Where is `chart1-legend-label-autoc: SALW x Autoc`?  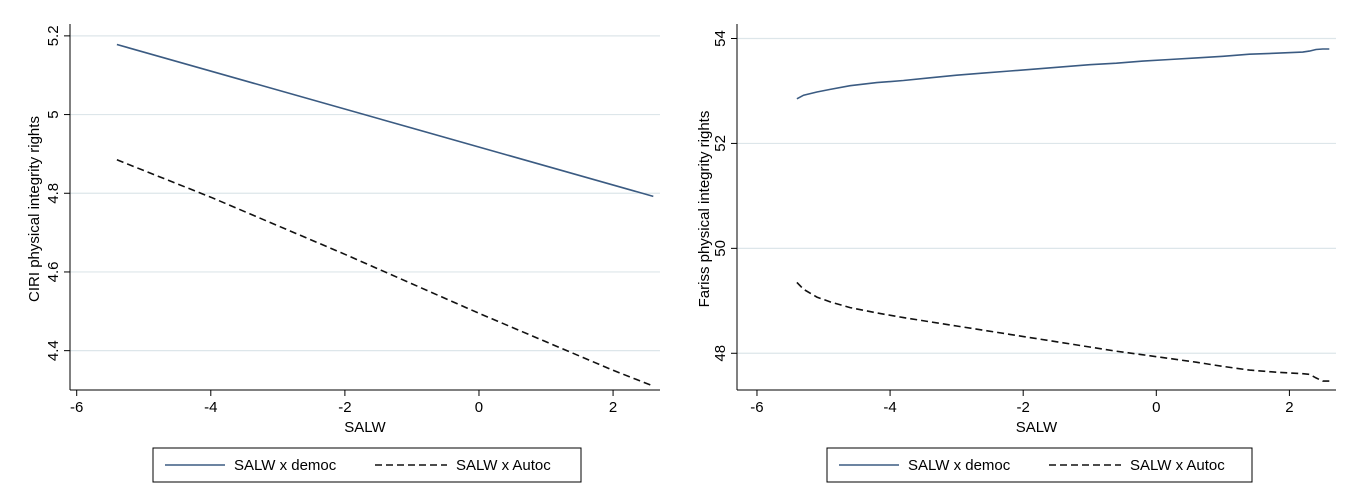
chart1-legend-label-autoc: SALW x Autoc is located at coordinates (503, 465).